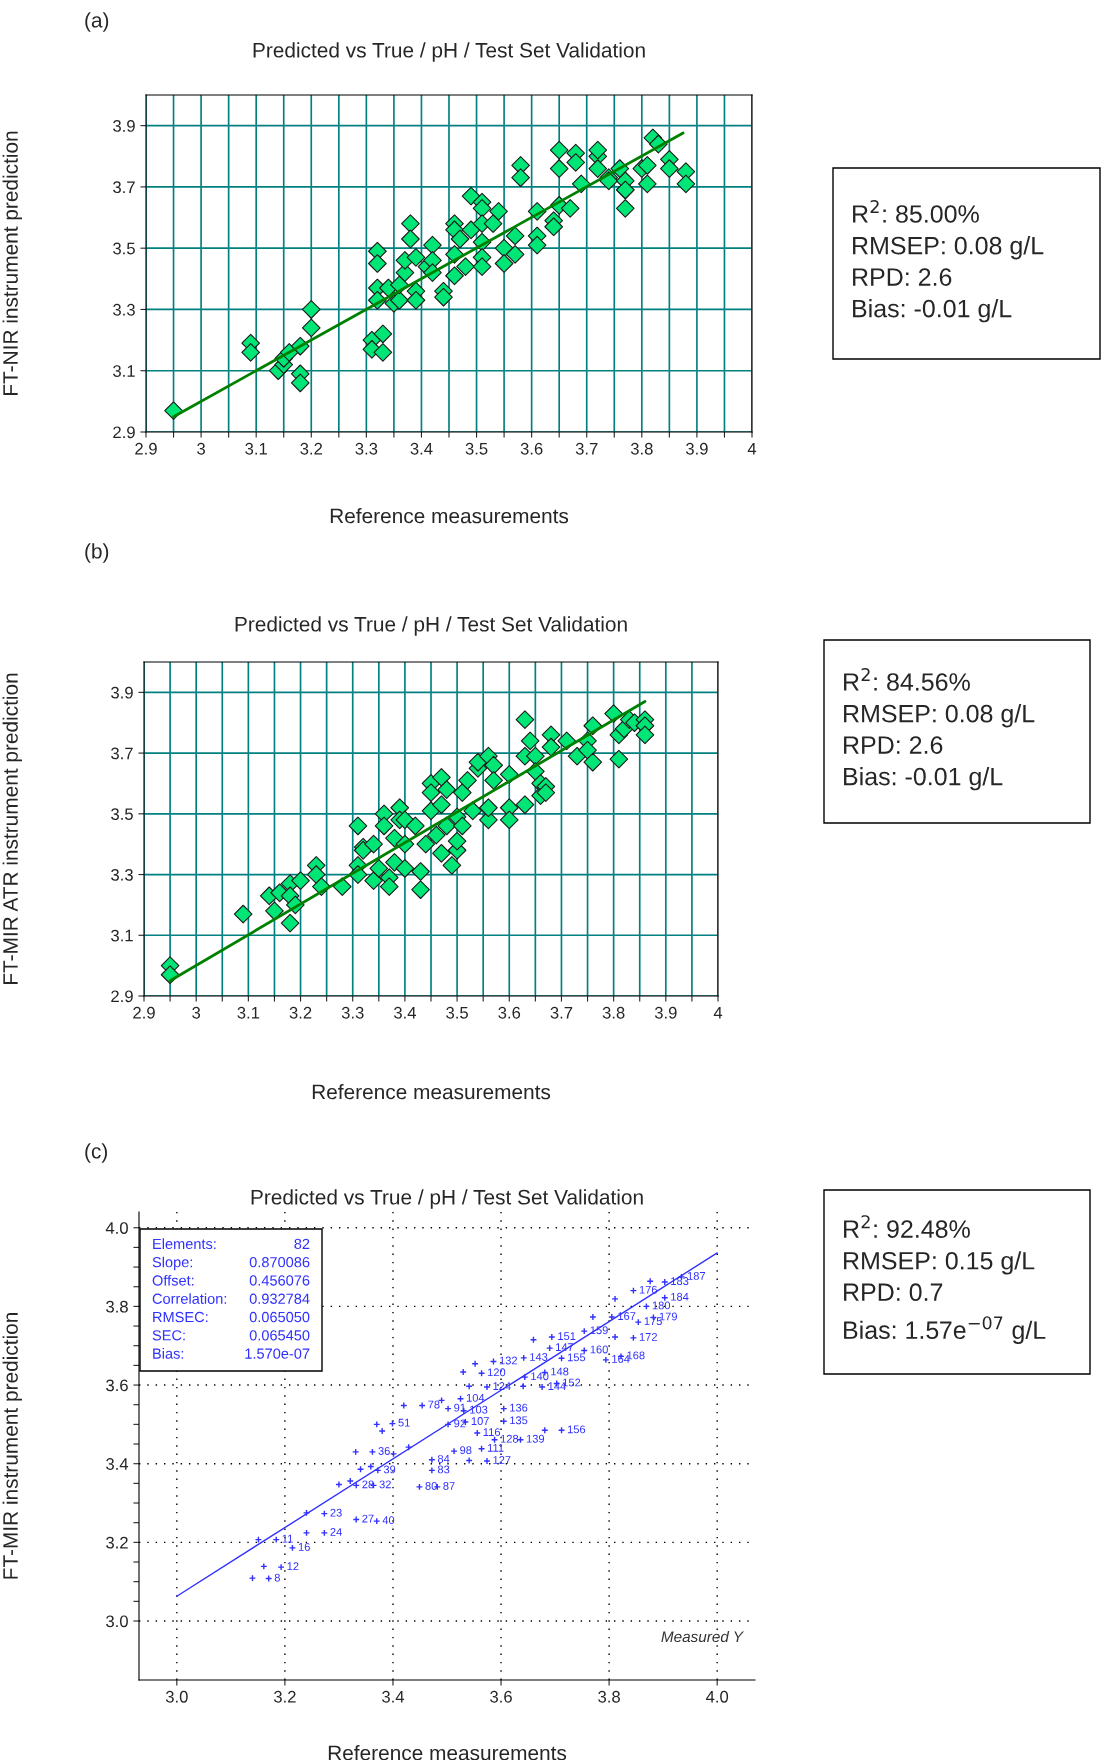  What do you see at coordinates (539, 1357) in the screenshot?
I see `annotation: 143` at bounding box center [539, 1357].